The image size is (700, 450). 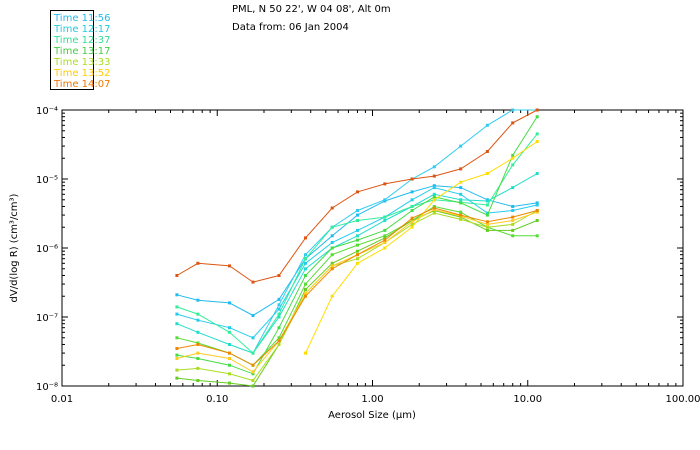 I want to click on legend-entry: Time 13:33, so click(x=81, y=62).